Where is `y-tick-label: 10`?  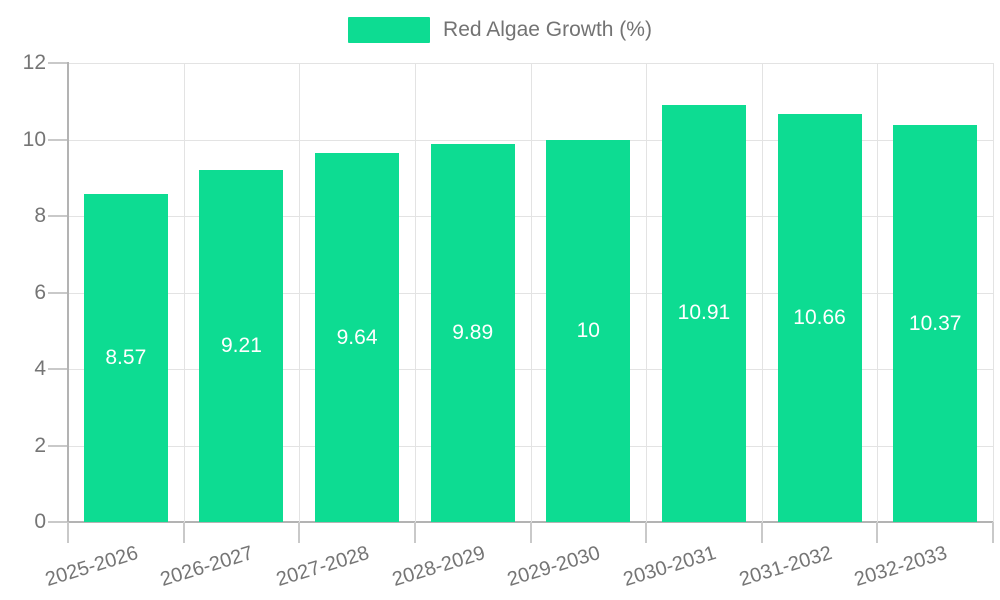 y-tick-label: 10 is located at coordinates (34, 139).